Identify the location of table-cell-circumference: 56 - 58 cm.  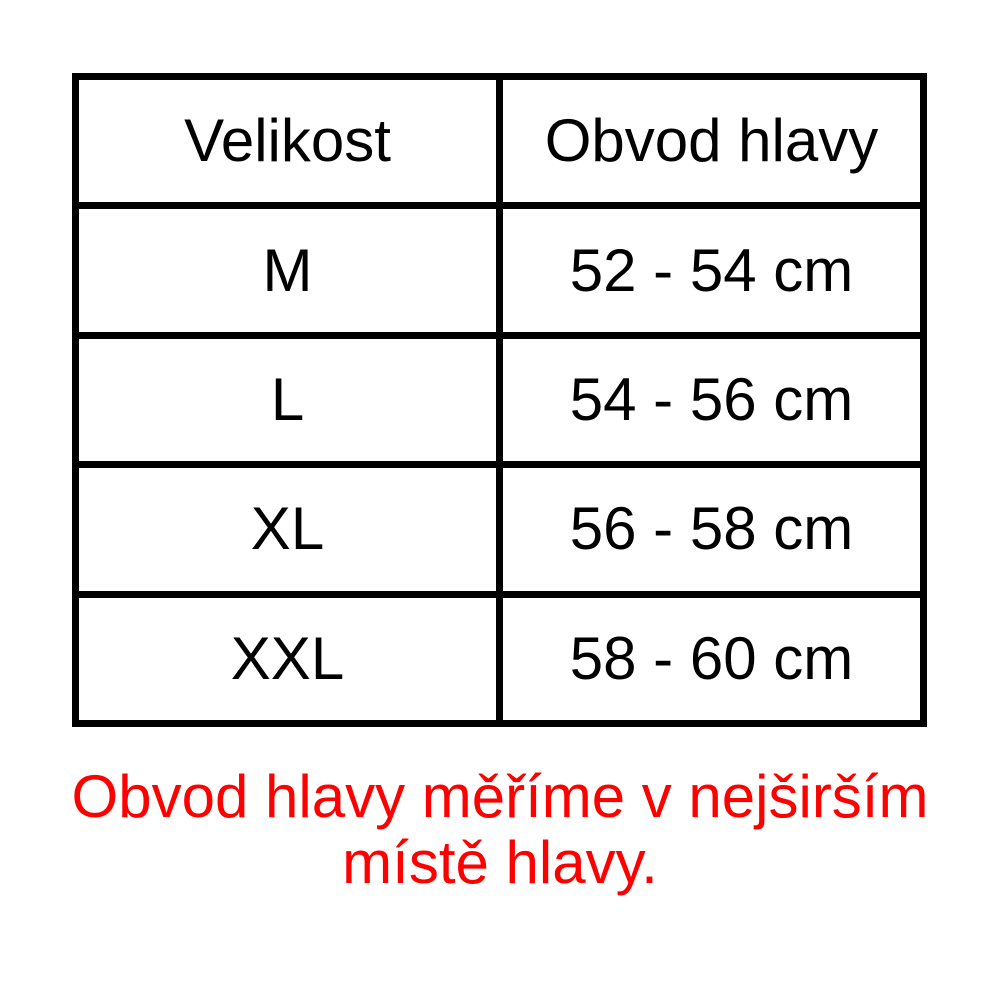
(711, 529).